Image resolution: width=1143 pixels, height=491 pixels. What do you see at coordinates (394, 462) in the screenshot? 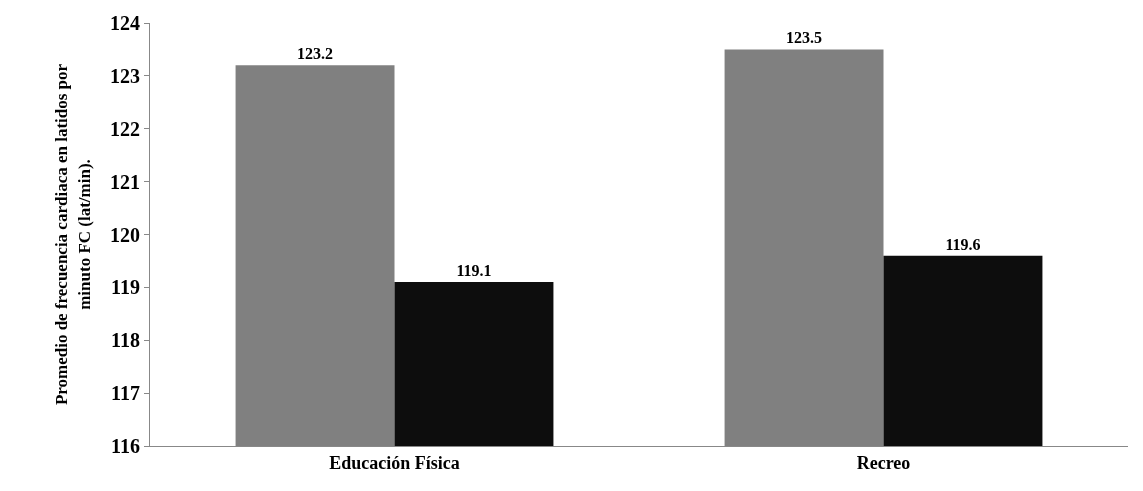
I see `x-tick-label: Educación Física` at bounding box center [394, 462].